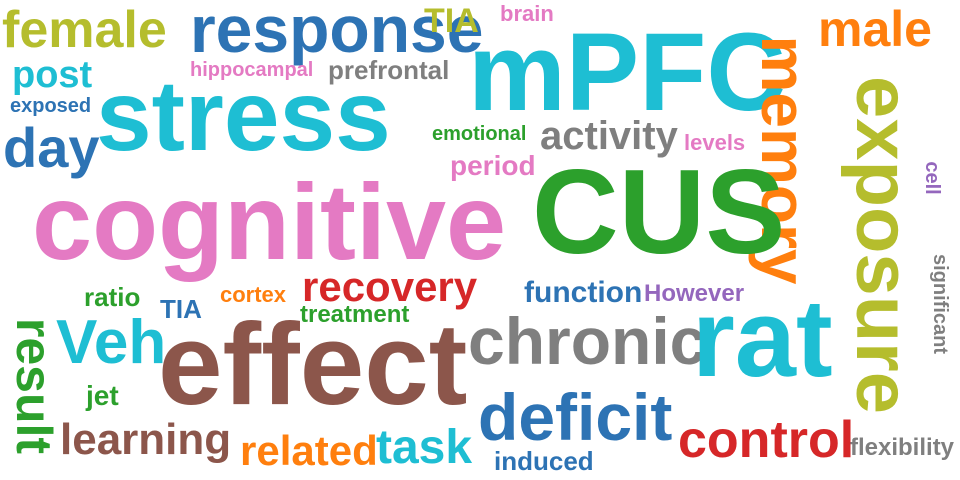 This screenshot has width=960, height=480. I want to click on word-cell: cell, so click(932, 178).